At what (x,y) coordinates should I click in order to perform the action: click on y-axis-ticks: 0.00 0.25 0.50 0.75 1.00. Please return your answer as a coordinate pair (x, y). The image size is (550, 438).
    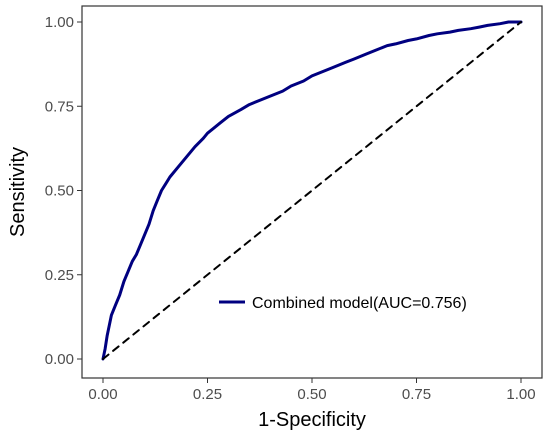
    Looking at the image, I should click on (63, 191).